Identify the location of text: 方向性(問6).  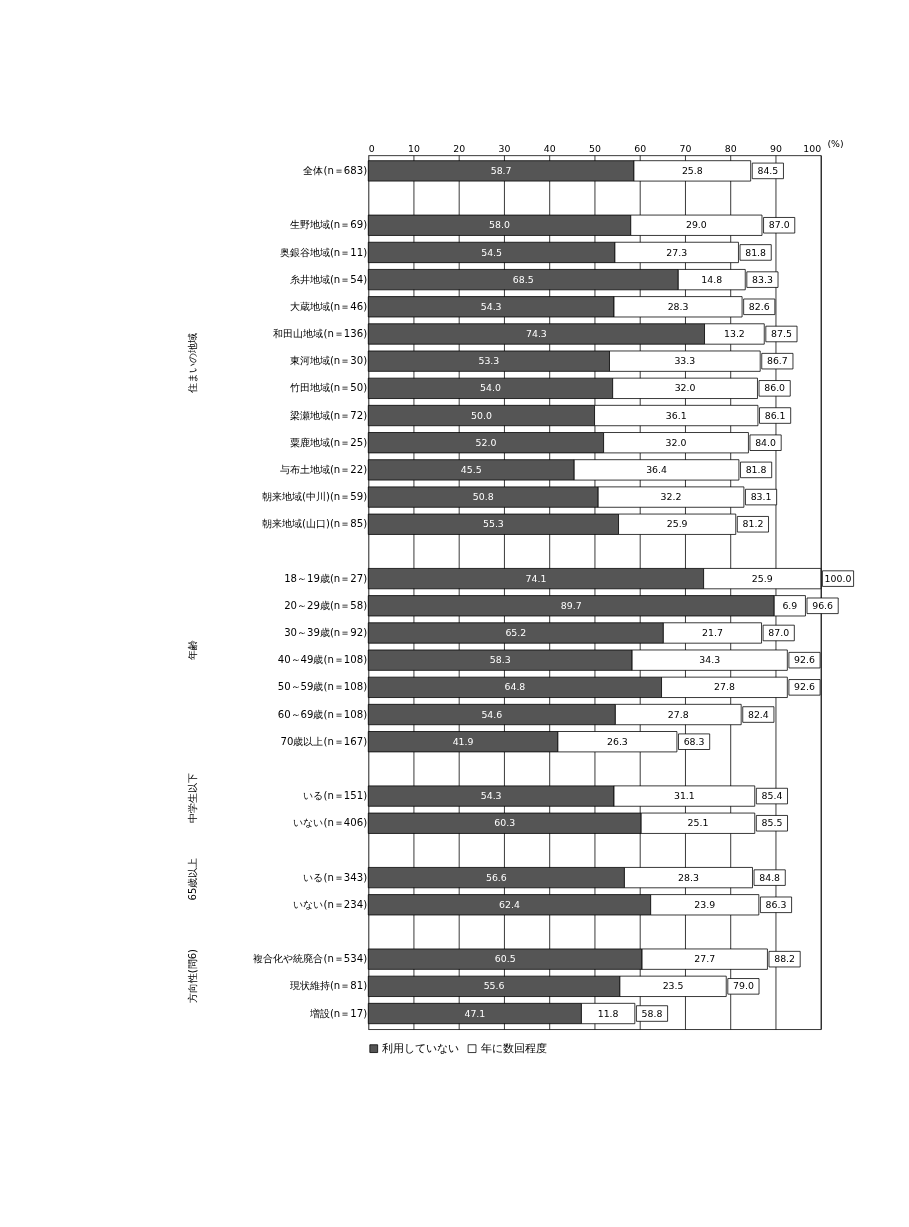
(192, 976).